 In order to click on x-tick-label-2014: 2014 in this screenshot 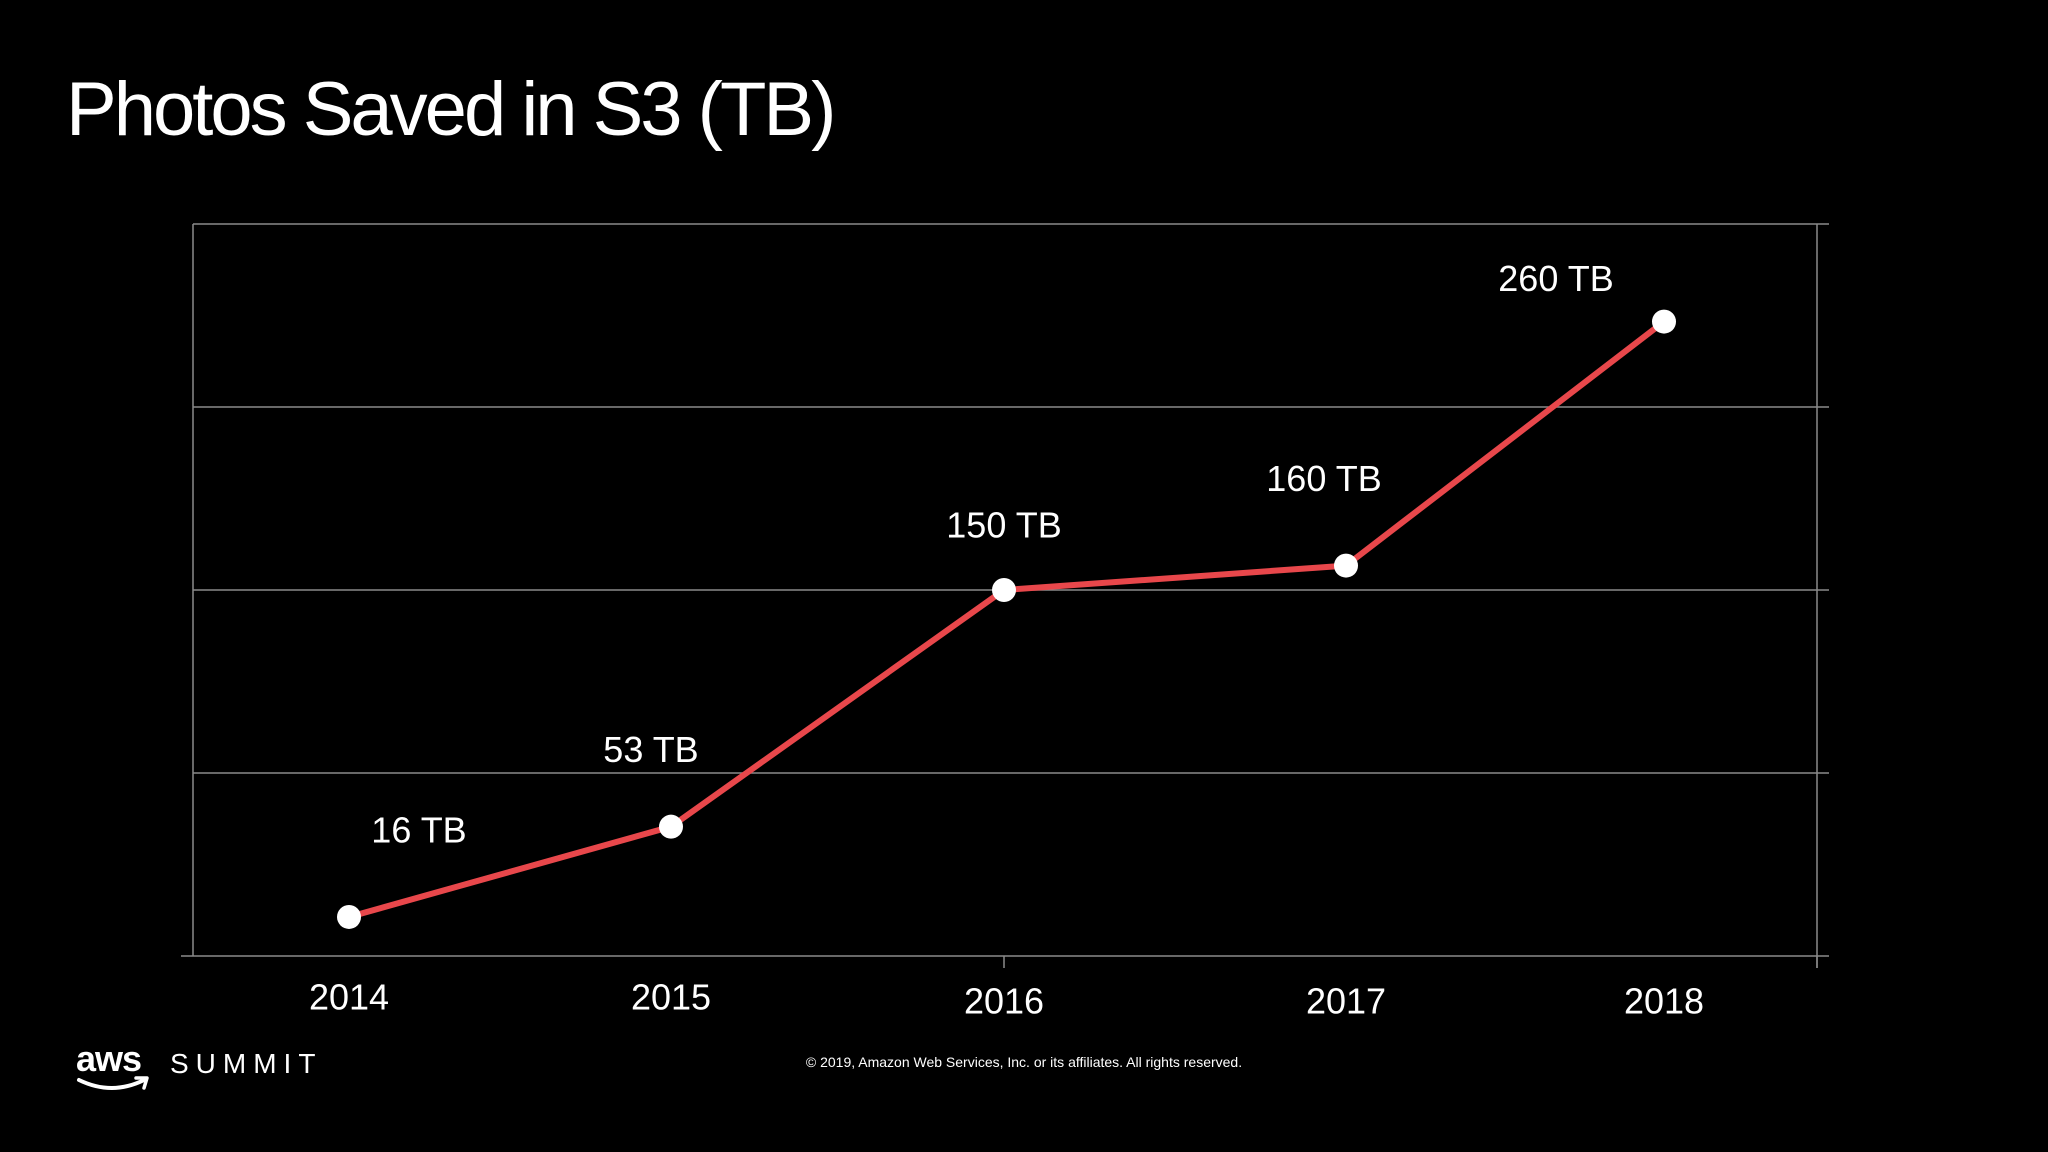, I will do `click(349, 997)`.